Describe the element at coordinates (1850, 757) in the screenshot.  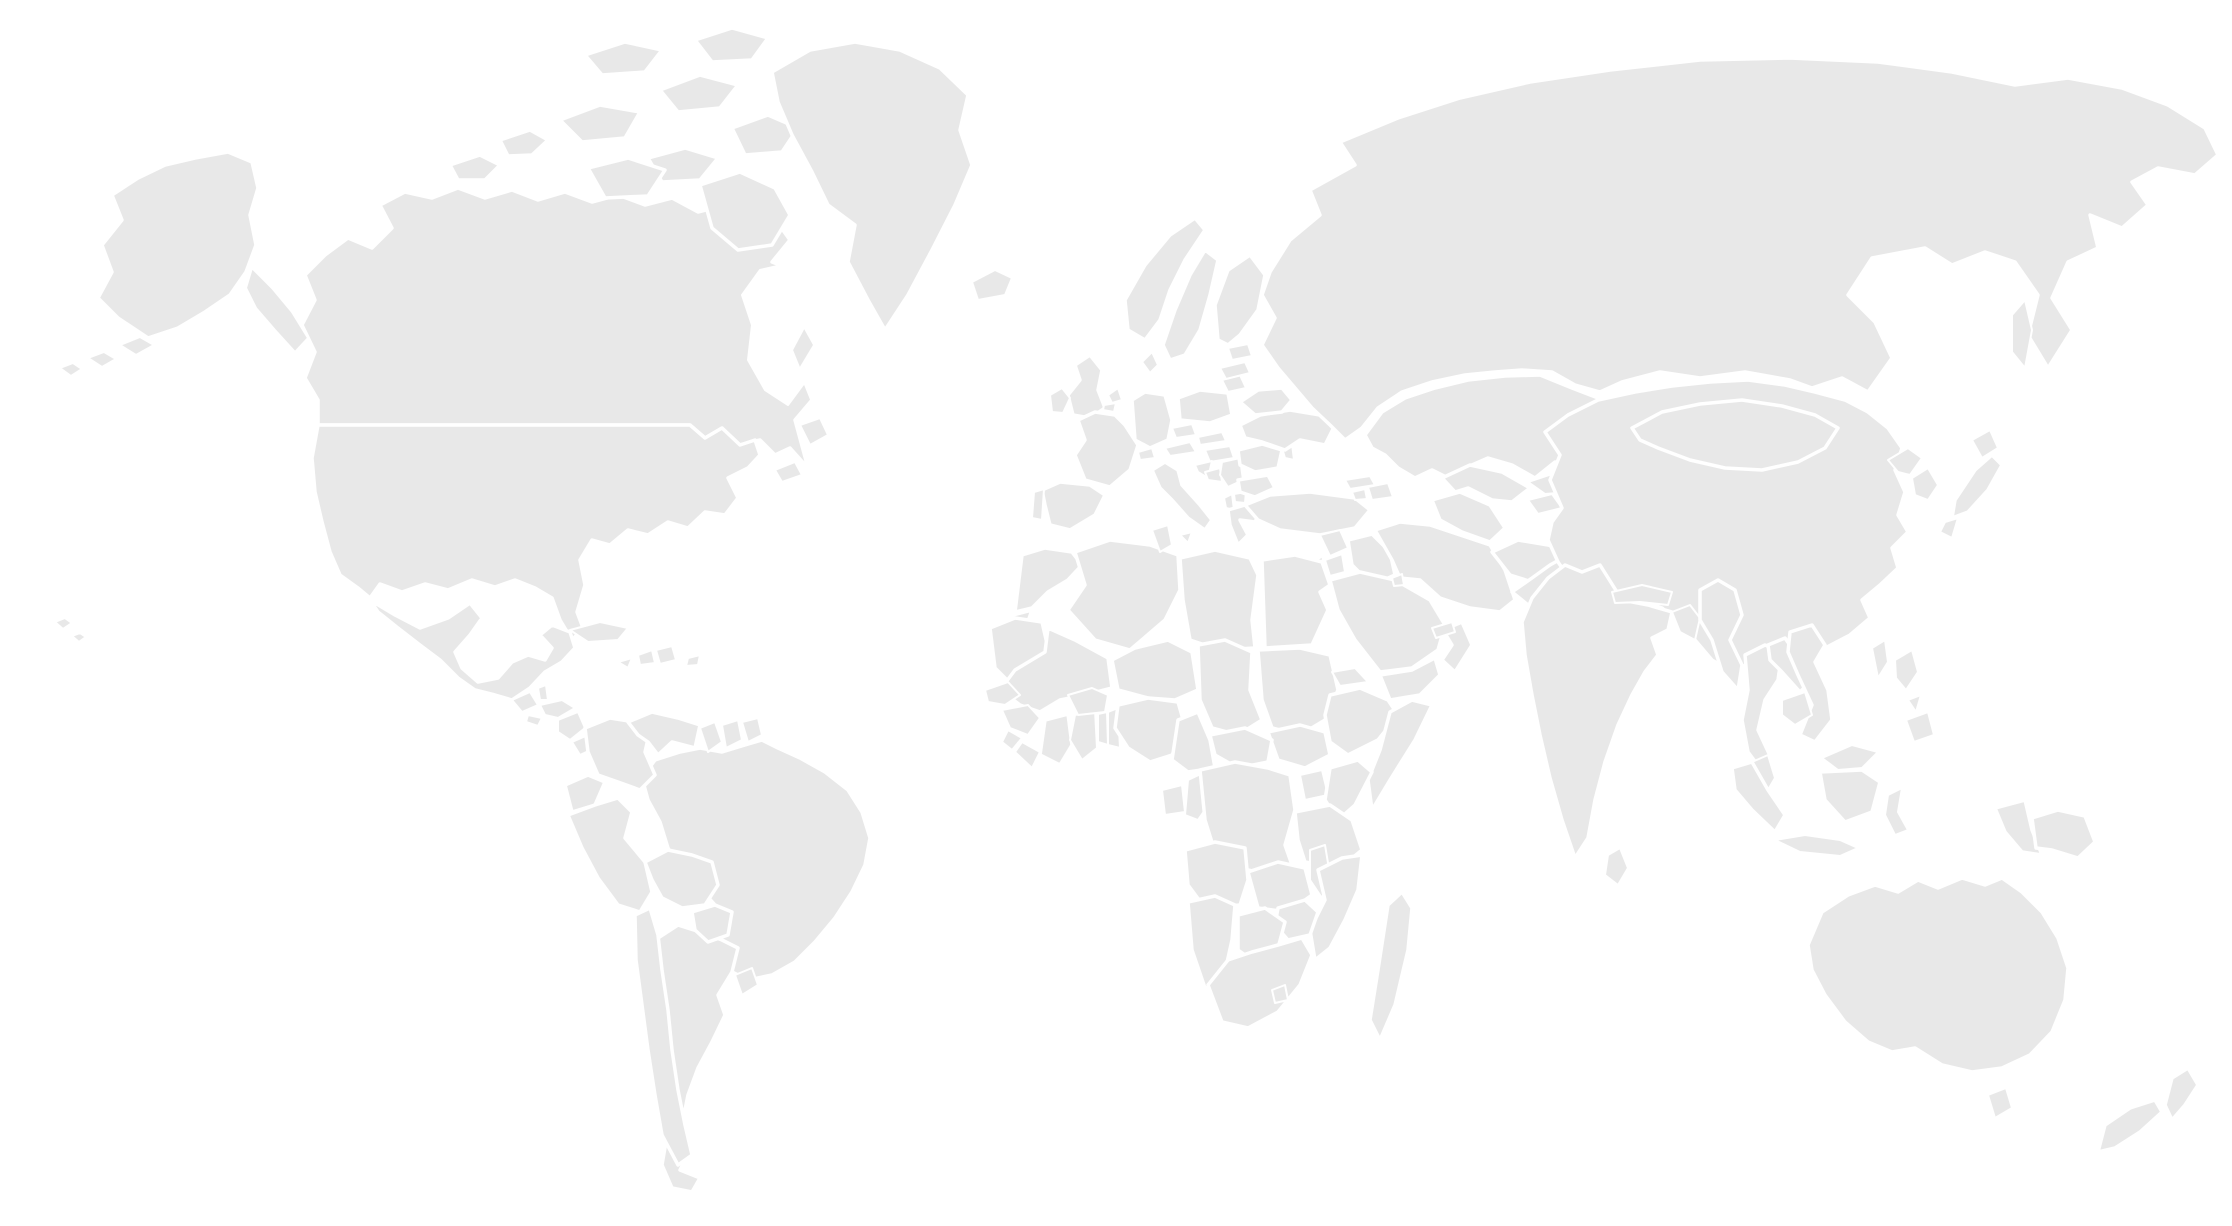
I see `country-malaysia-borneo` at that location.